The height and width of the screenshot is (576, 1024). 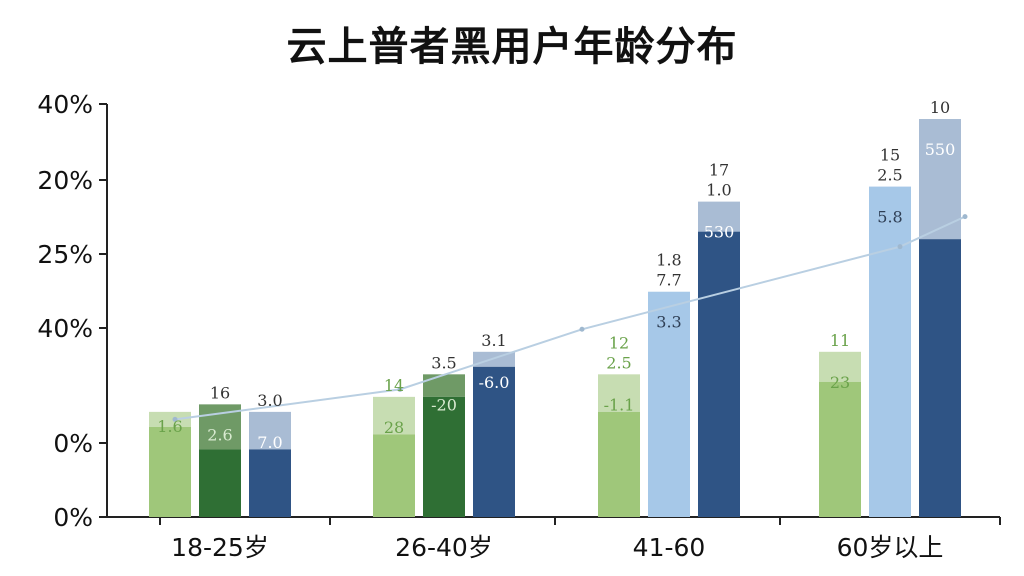 What do you see at coordinates (940, 107) in the screenshot?
I see `data-label: 10` at bounding box center [940, 107].